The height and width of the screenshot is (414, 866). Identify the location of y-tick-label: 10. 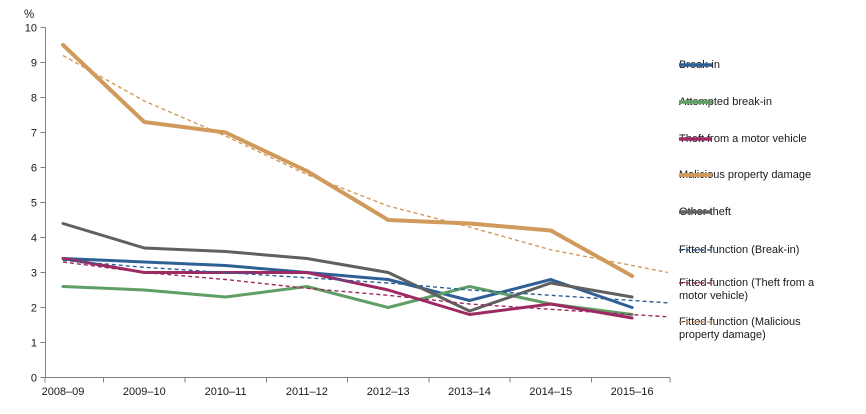
(31, 29).